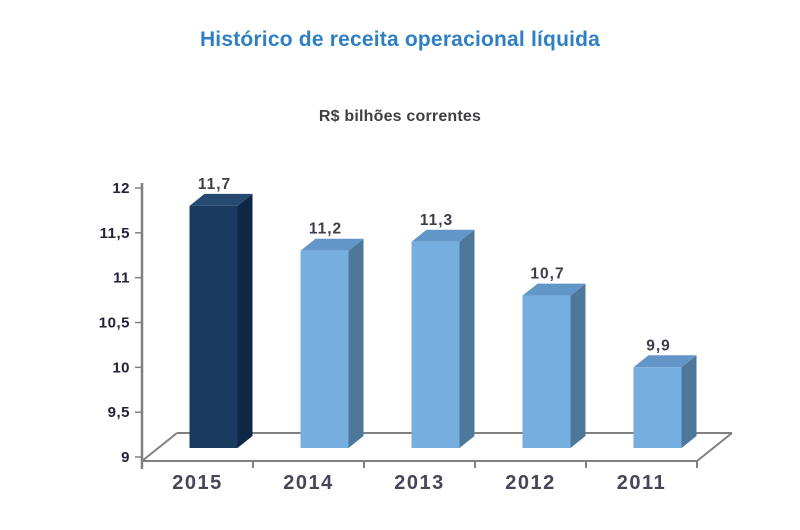  I want to click on bar-value-label-2011: 9,9, so click(658, 345).